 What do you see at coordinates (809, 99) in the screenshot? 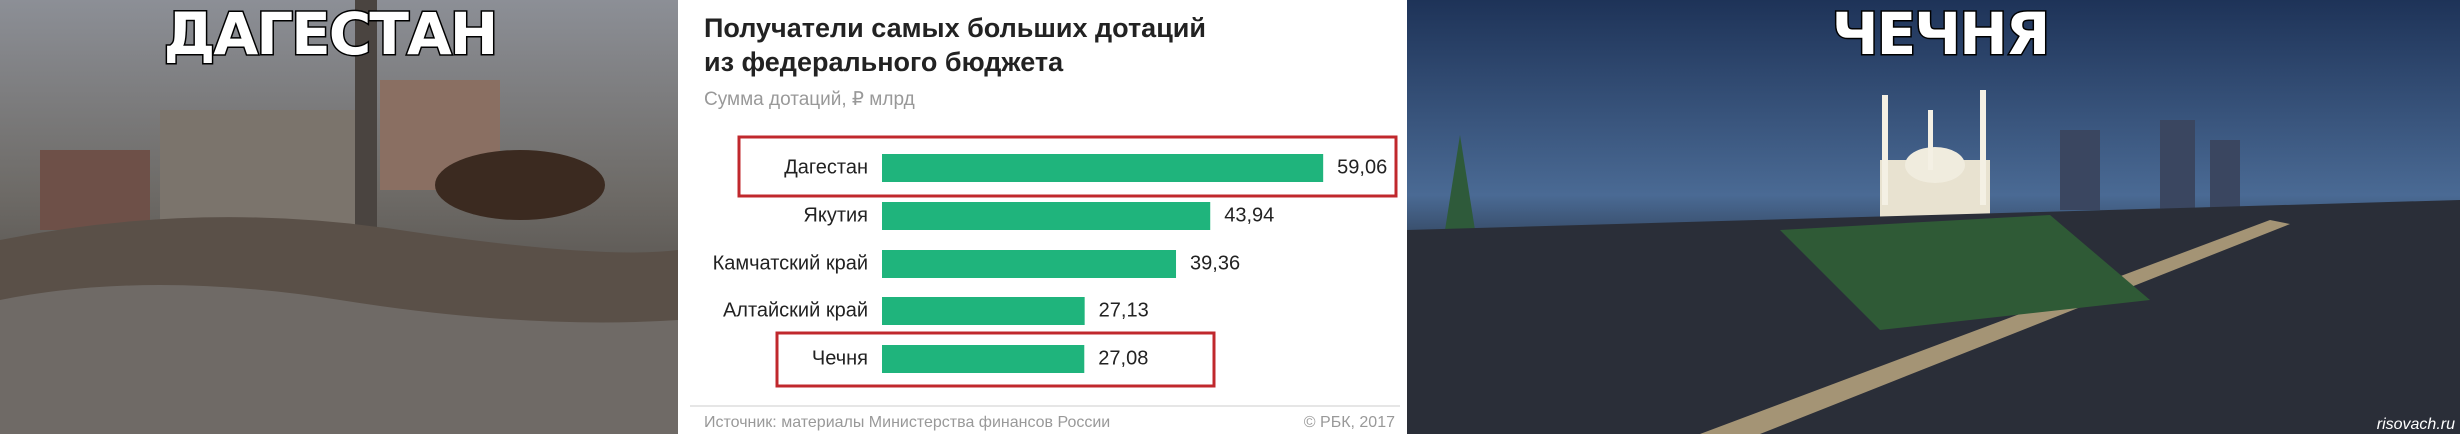
I see `chart-subtitle: Сумма дотаций, ₽ млрд` at bounding box center [809, 99].